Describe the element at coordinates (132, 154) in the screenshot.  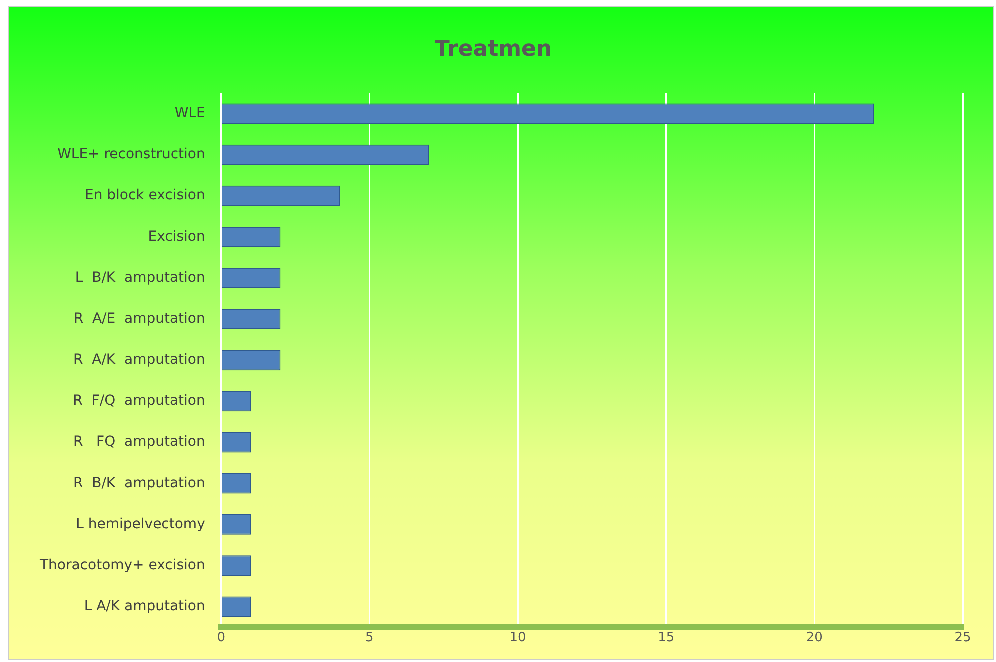
I see `y-tick-label: WLE+ reconstruction` at that location.